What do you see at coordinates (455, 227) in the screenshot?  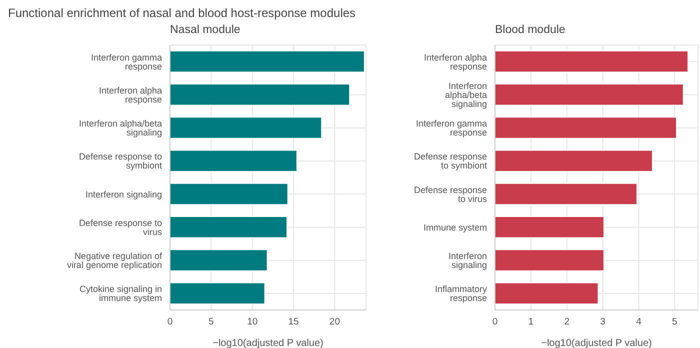 I see `y-tick-label: Immune system` at bounding box center [455, 227].